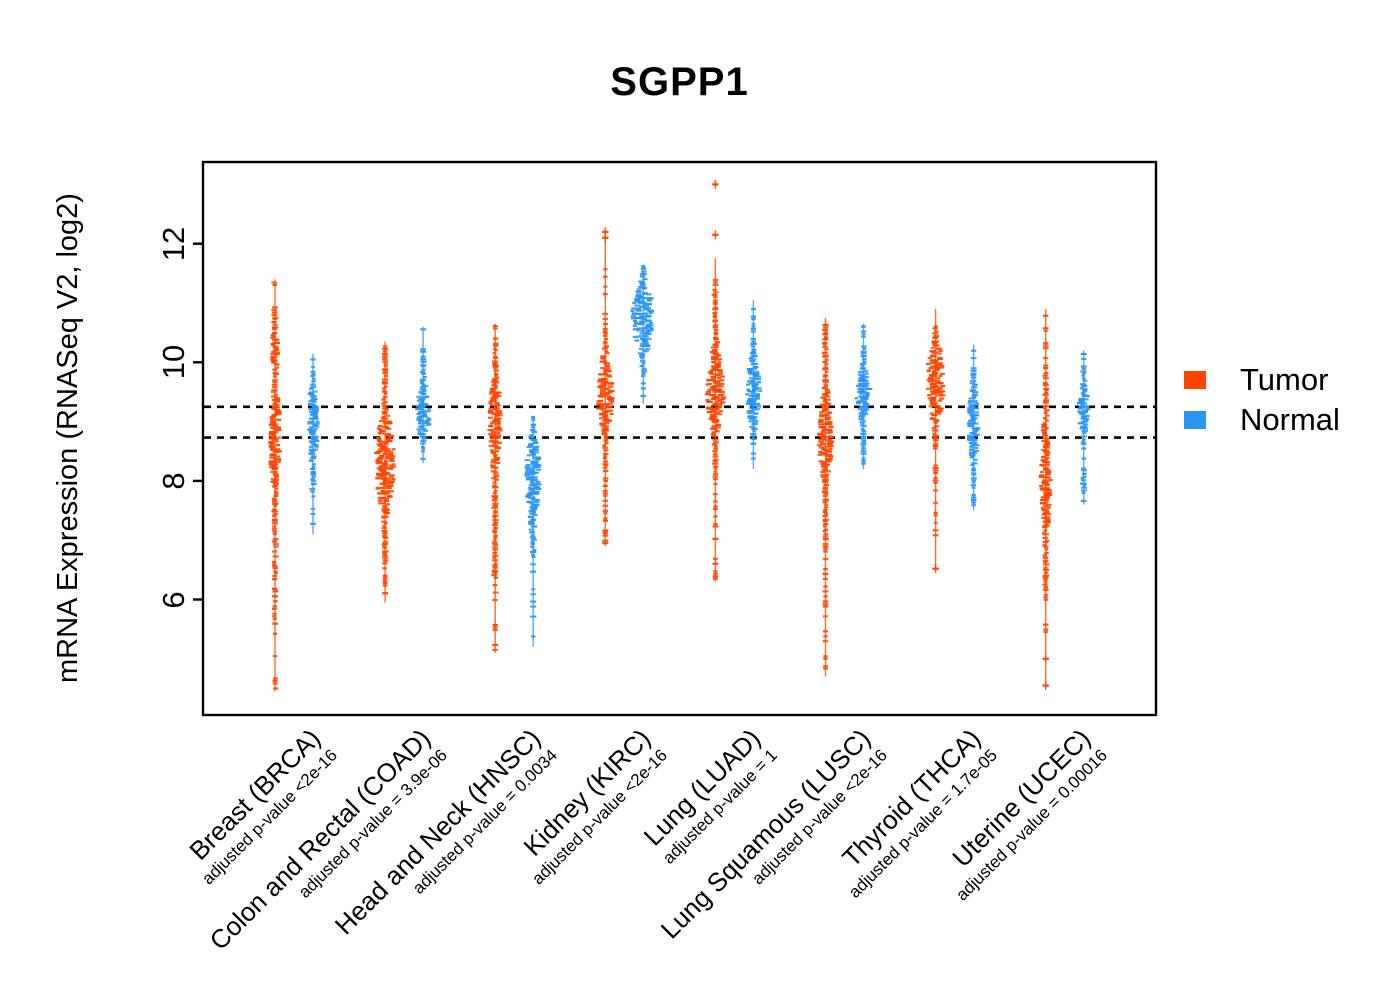  I want to click on y-axis-title: mRNA Expression (RNASeq V2, log2), so click(68, 438).